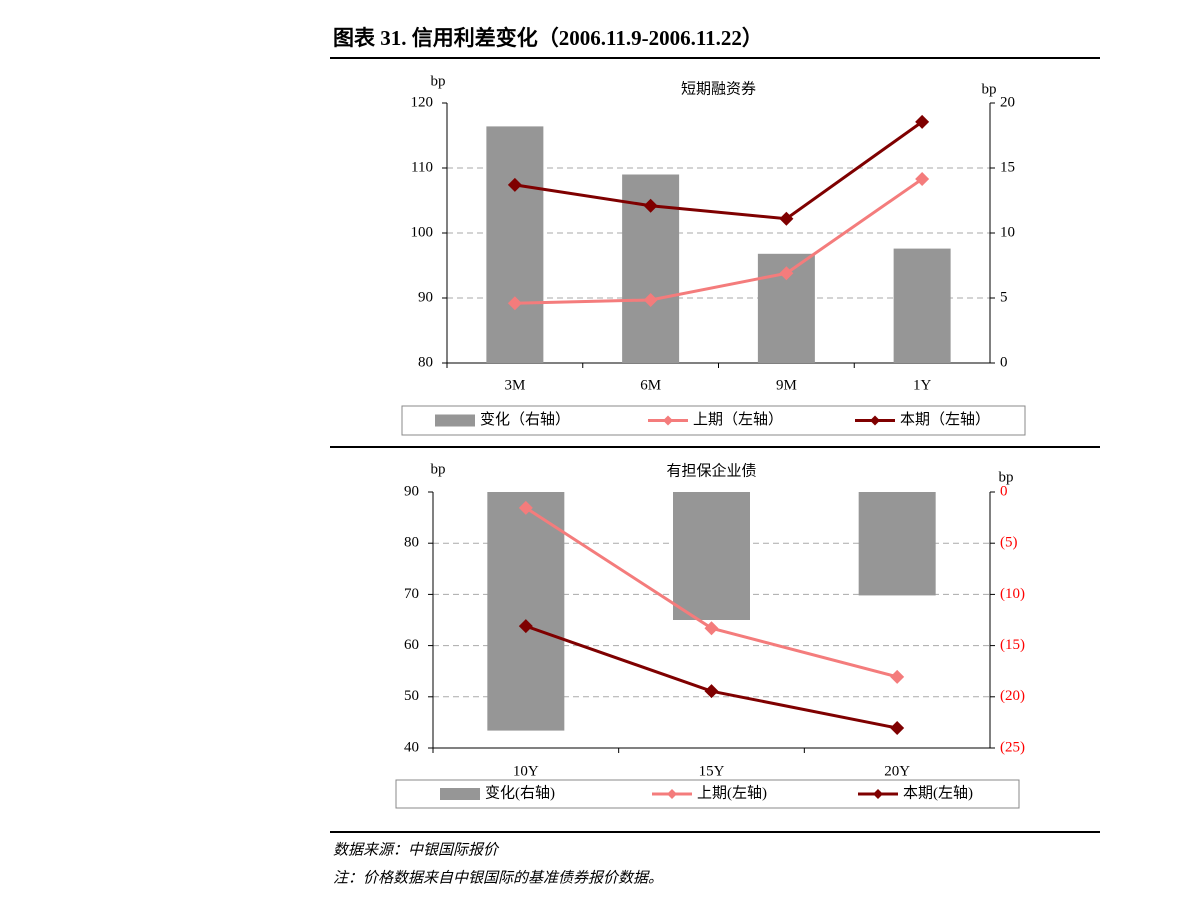 The width and height of the screenshot is (1190, 913). Describe the element at coordinates (650, 385) in the screenshot. I see `x-tick-label: 6M` at that location.